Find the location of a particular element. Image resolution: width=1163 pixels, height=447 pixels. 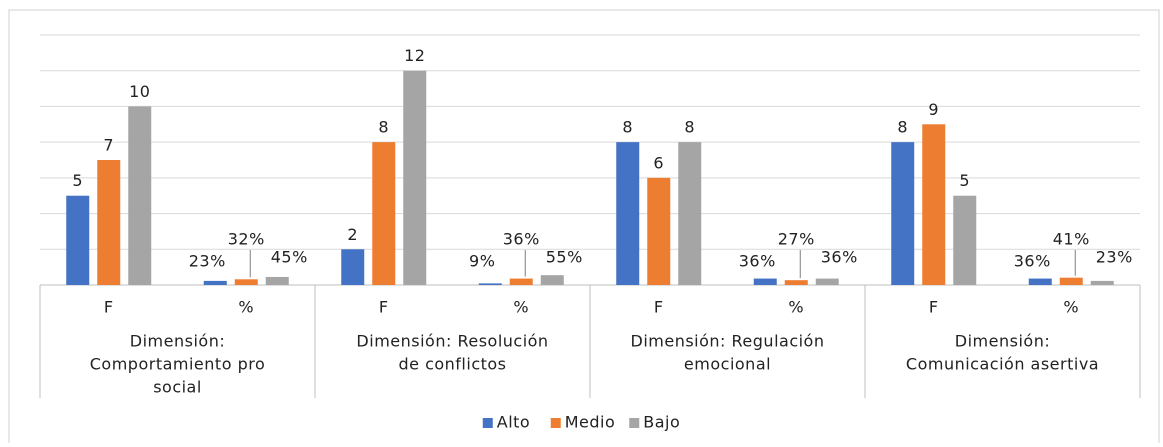

legend-label: Alto is located at coordinates (513, 422).